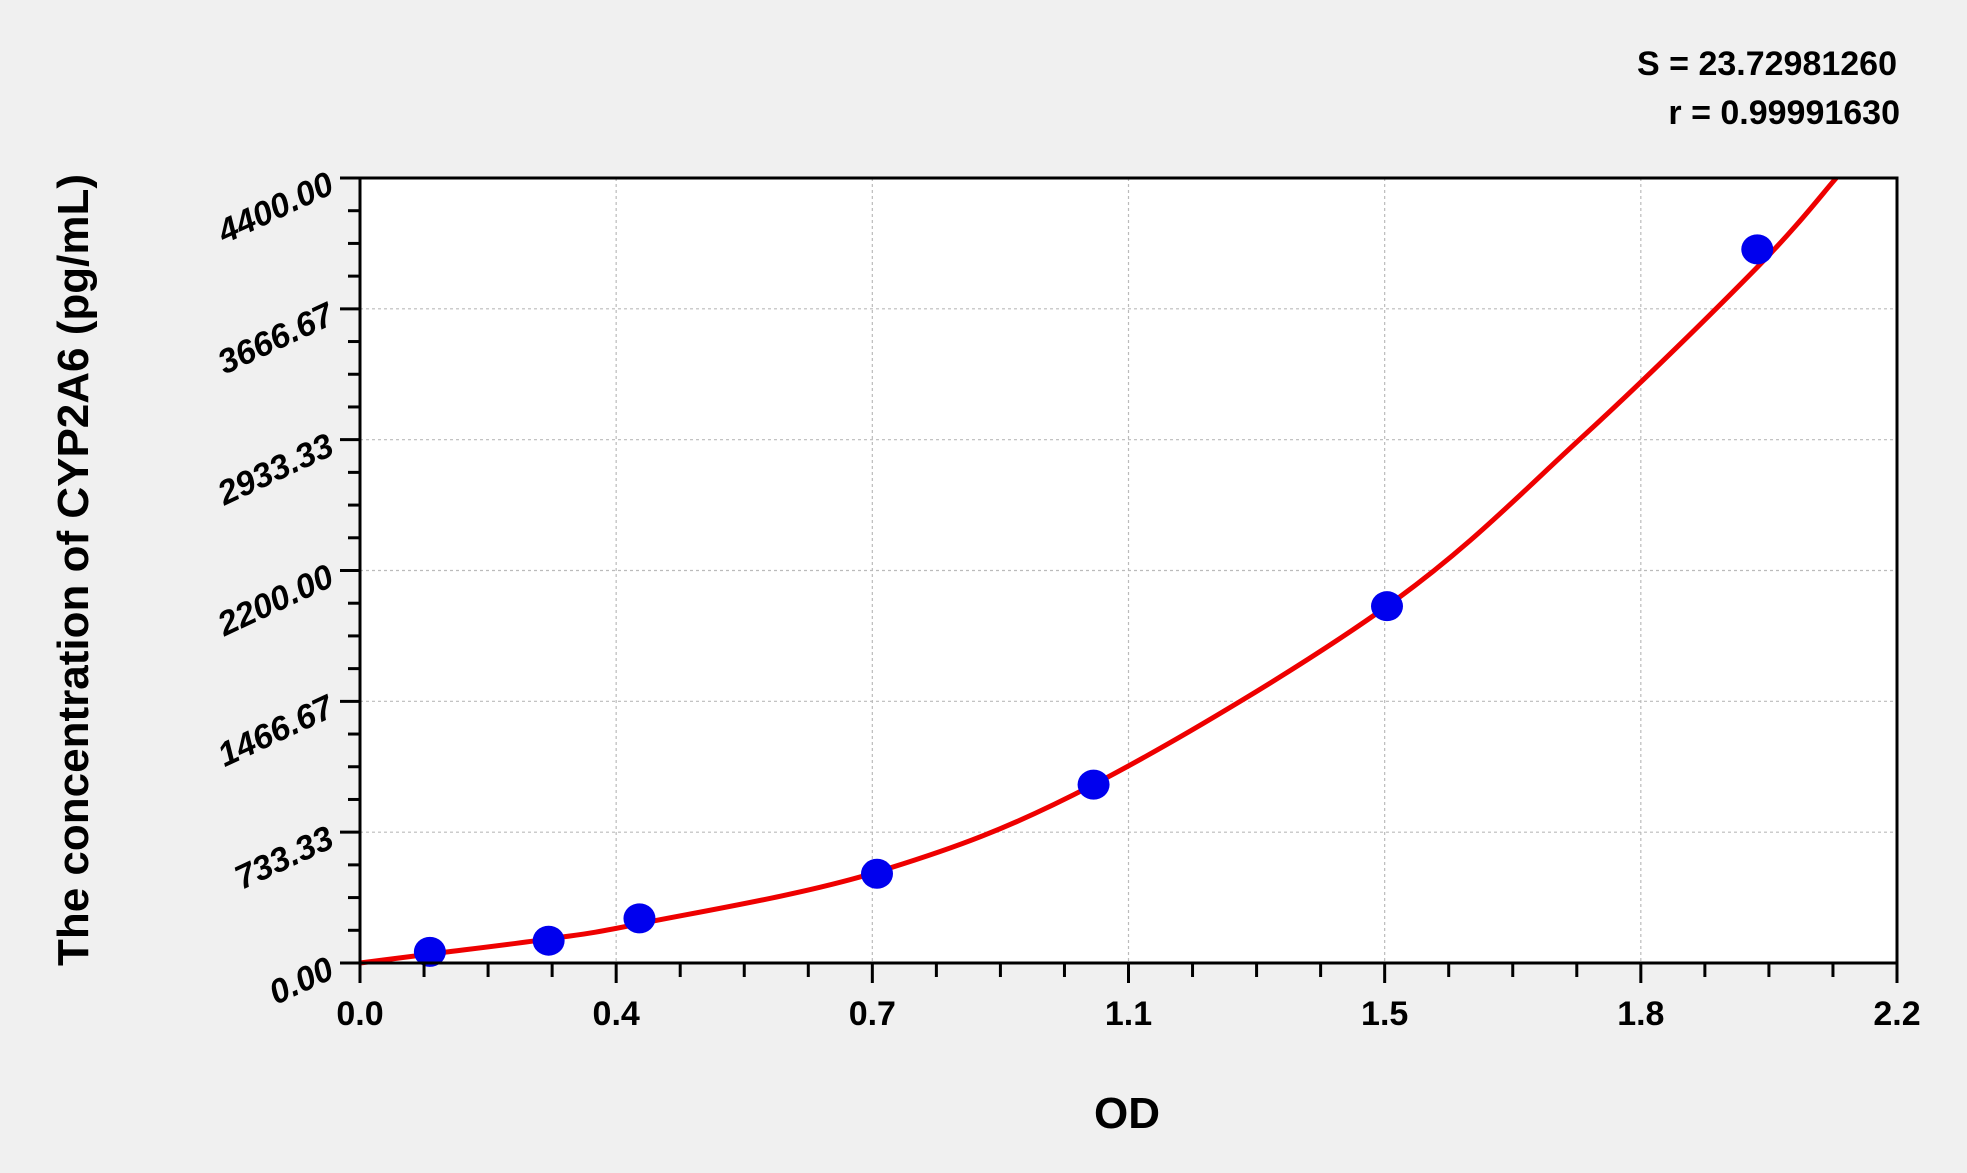  I want to click on x-axis-title: OD, so click(1127, 1113).